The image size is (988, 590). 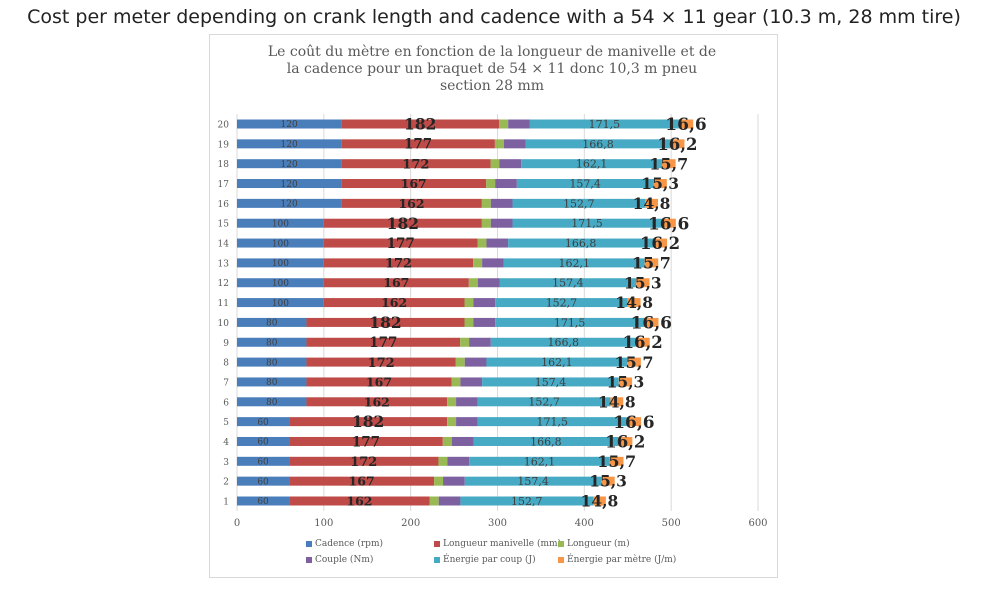 What do you see at coordinates (377, 401) in the screenshot?
I see `data-label: 162` at bounding box center [377, 401].